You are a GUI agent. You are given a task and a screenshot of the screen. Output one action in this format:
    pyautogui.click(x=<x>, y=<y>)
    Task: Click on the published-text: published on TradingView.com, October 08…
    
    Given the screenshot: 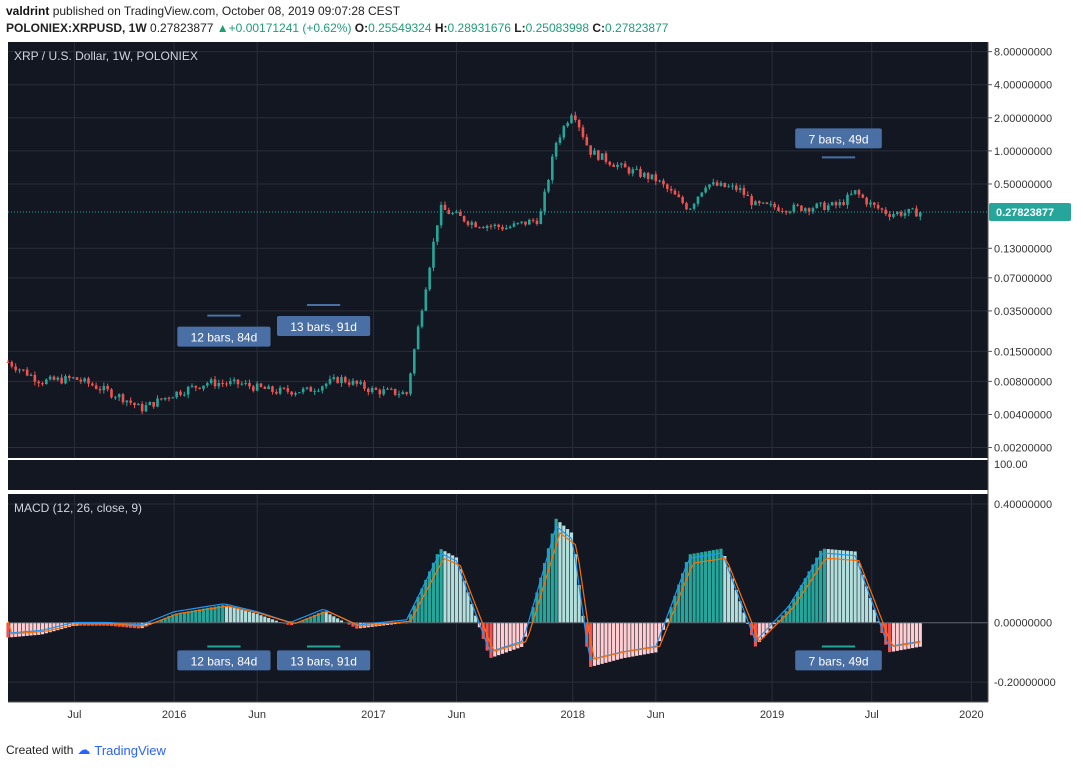 What is the action you would take?
    pyautogui.click(x=226, y=11)
    